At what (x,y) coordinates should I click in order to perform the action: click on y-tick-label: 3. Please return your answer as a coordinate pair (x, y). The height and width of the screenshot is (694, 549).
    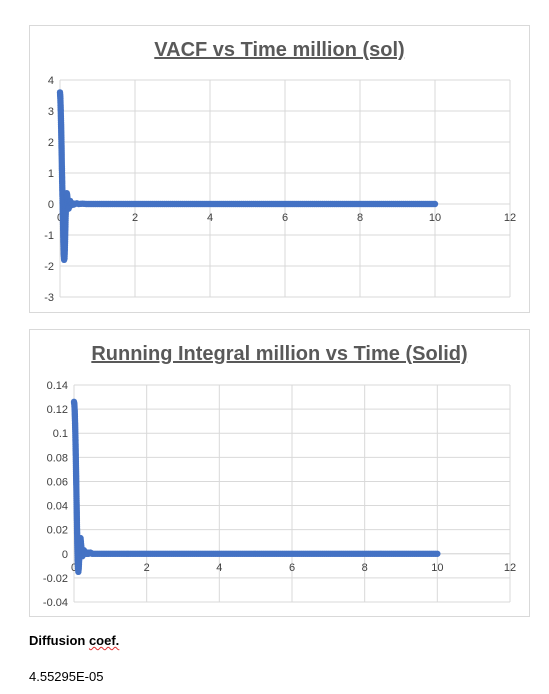
    Looking at the image, I should click on (51, 112).